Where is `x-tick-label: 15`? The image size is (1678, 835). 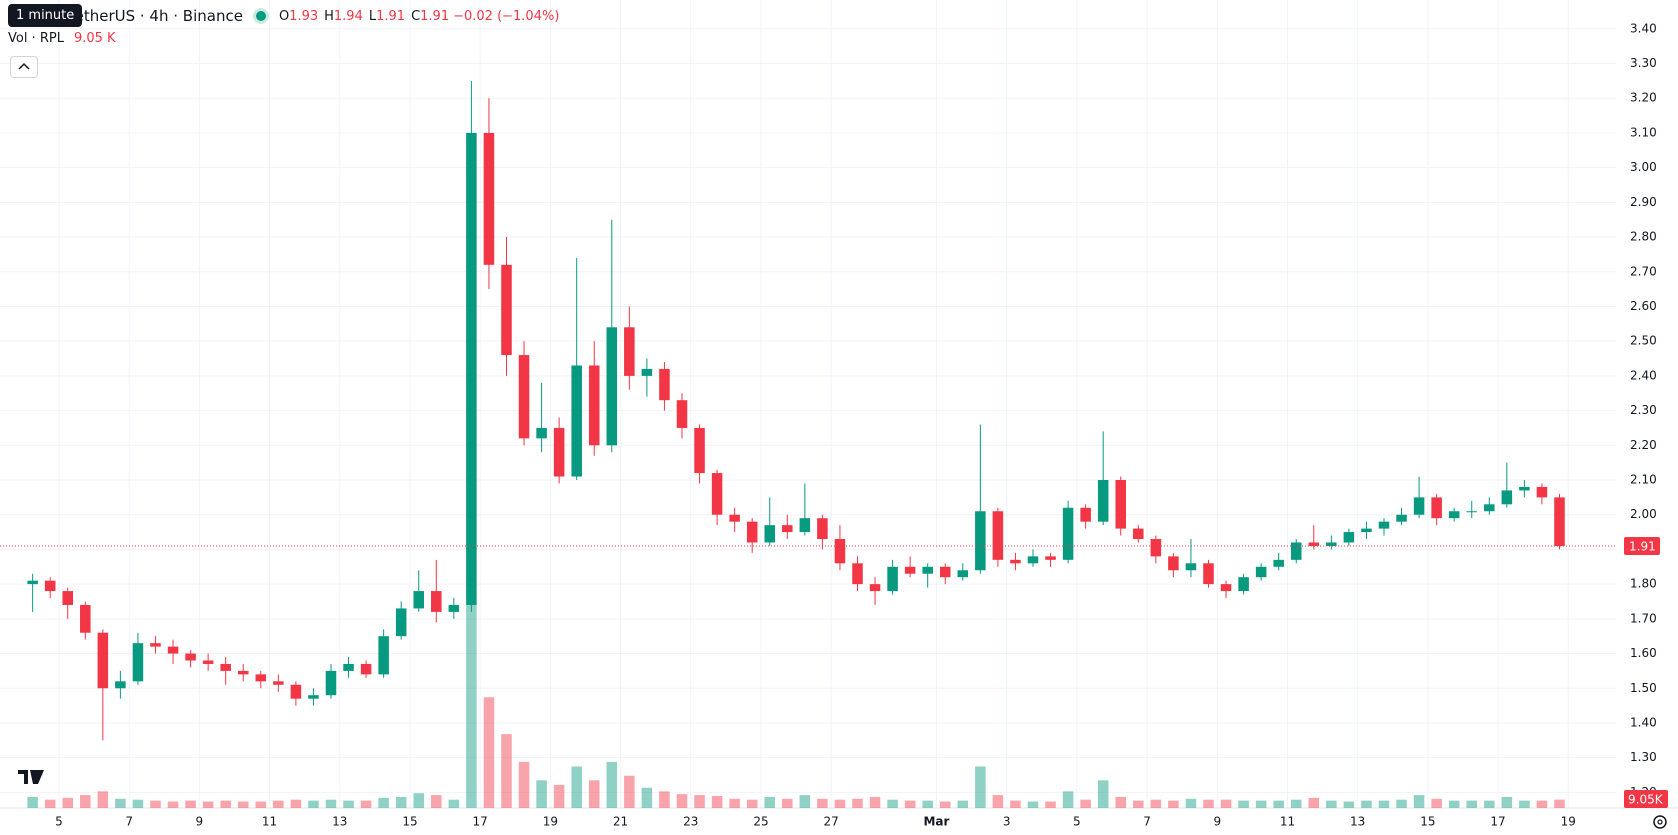
x-tick-label: 15 is located at coordinates (409, 822).